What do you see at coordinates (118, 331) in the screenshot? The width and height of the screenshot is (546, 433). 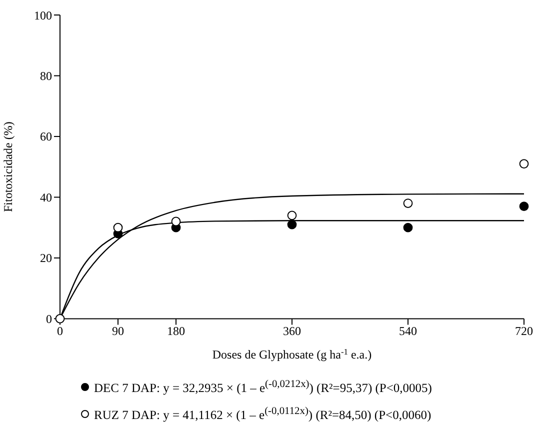 I see `x-tick-label: 90` at bounding box center [118, 331].